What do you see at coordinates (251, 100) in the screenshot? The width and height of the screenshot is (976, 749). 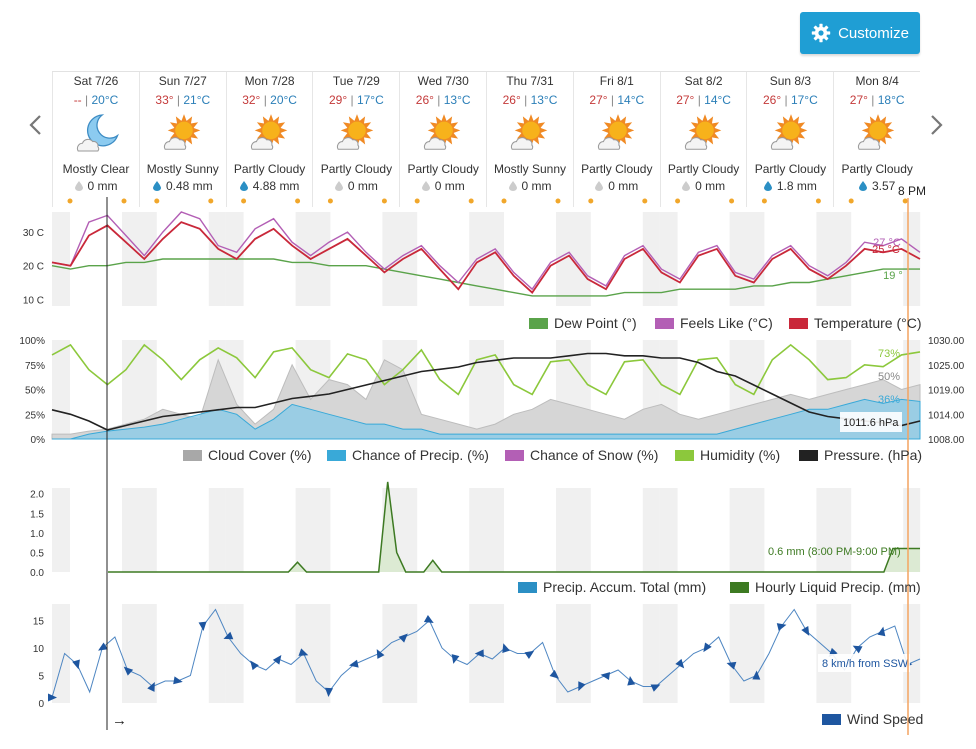 I see `high-temp: 32°` at bounding box center [251, 100].